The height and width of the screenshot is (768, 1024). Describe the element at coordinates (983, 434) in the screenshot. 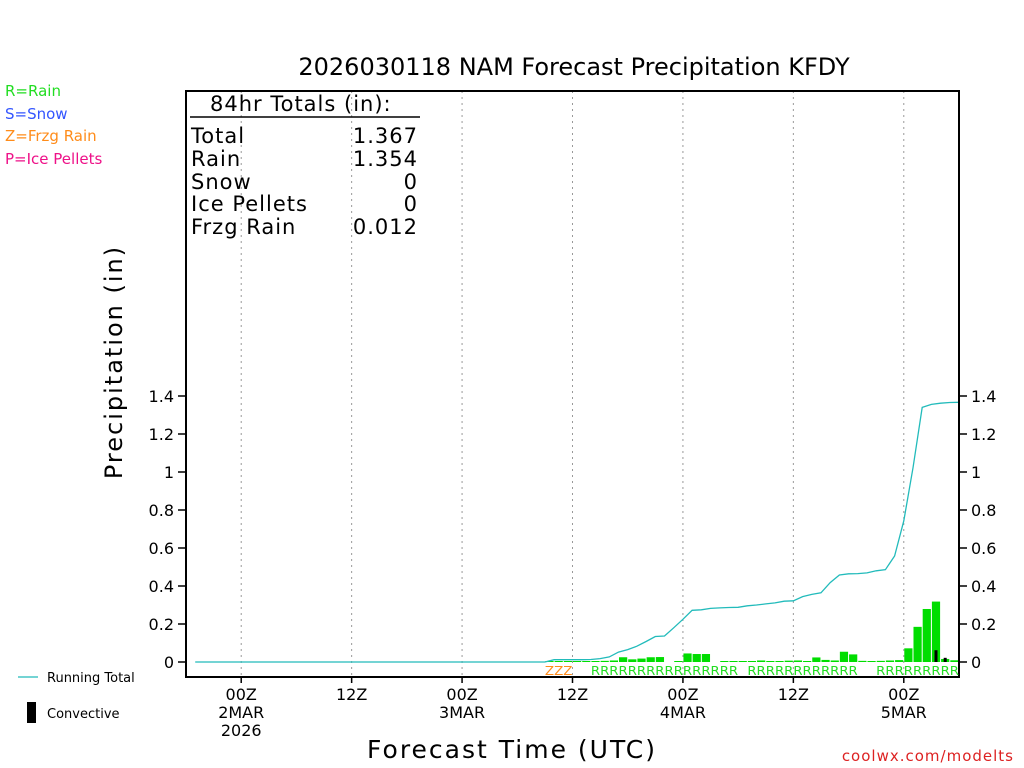

I see `y-tick-label-right: 1.2` at that location.